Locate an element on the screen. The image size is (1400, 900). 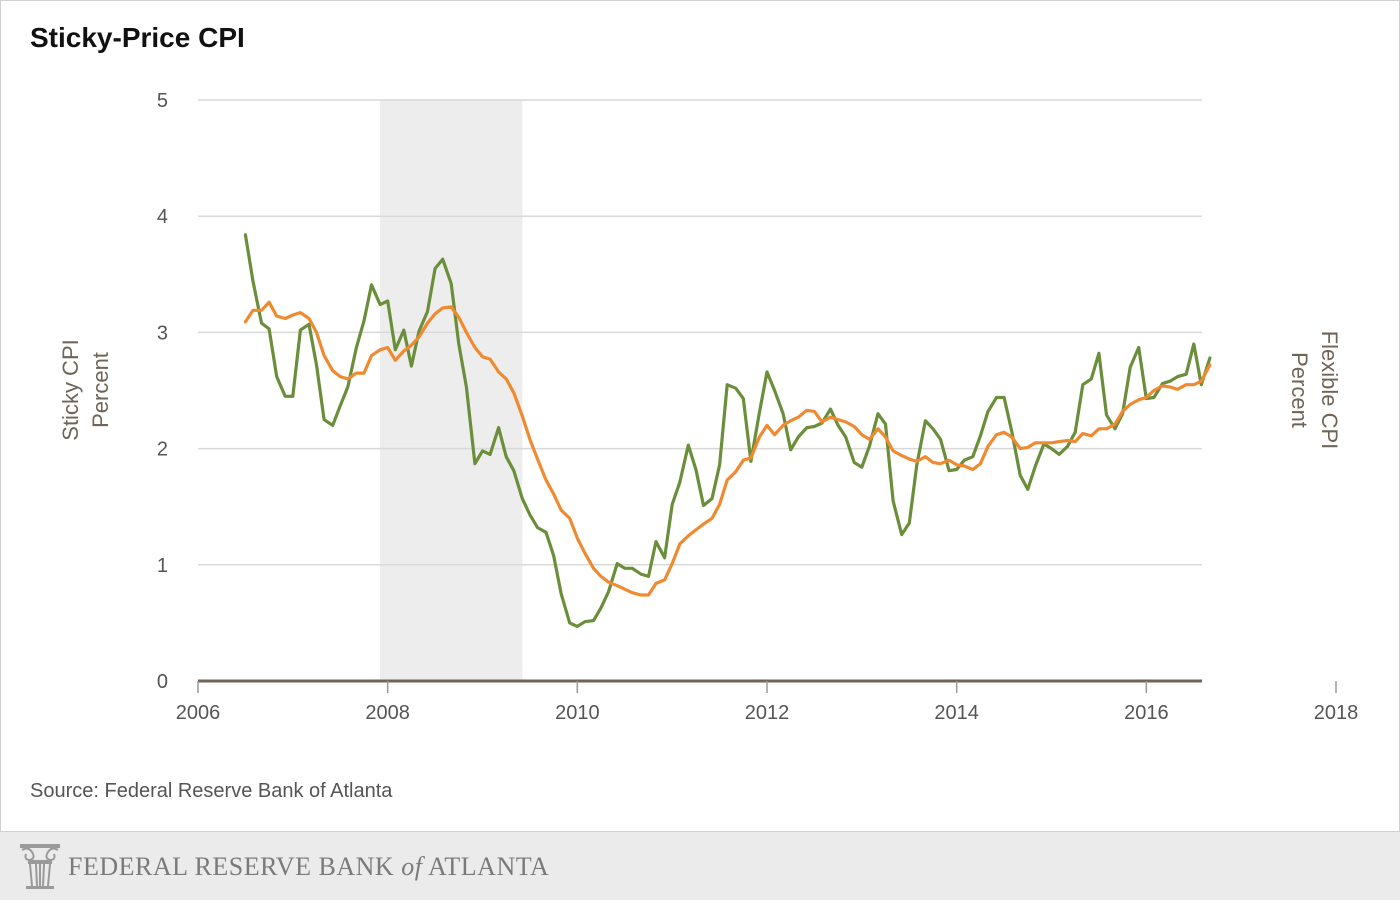
footer-bar: FEDERAL RESERVE BANK of ATLANTA is located at coordinates (700, 866).